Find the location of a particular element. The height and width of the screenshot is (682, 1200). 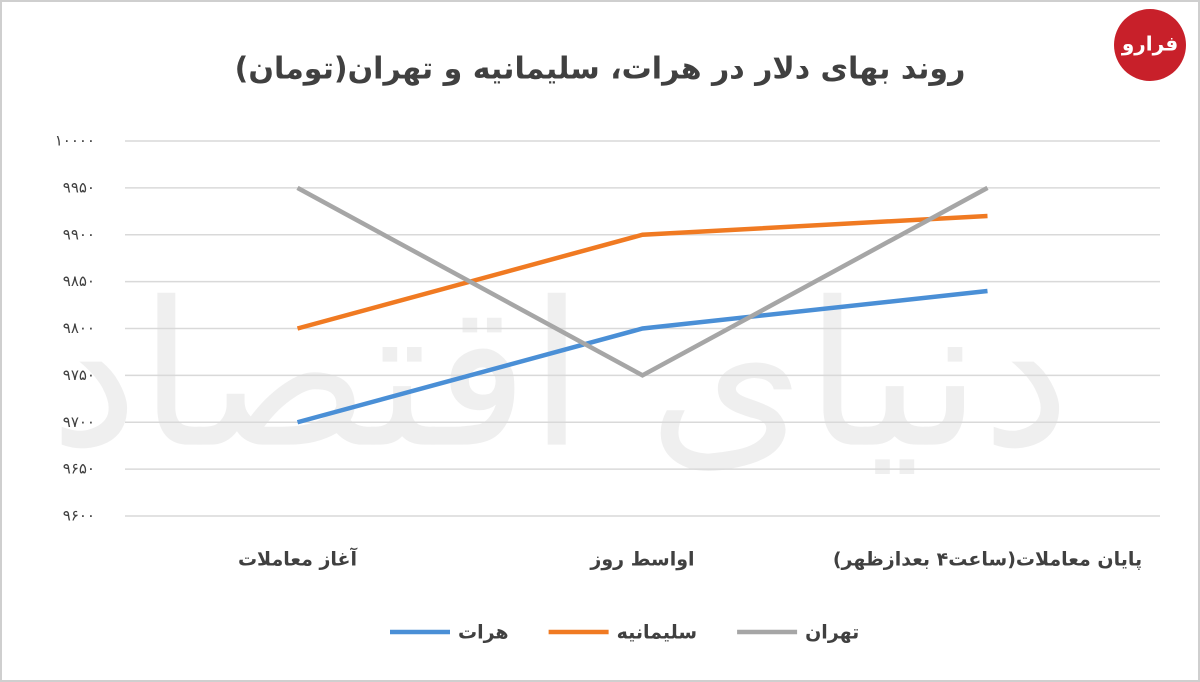

y-tick-label: ۹۹۰۰ is located at coordinates (79, 234).